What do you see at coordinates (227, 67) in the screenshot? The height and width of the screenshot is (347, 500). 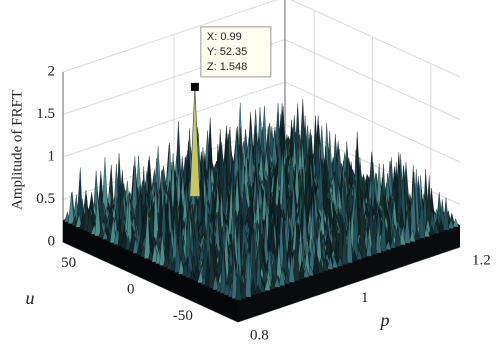 I see `datatip-label: Z: 1.548` at bounding box center [227, 67].